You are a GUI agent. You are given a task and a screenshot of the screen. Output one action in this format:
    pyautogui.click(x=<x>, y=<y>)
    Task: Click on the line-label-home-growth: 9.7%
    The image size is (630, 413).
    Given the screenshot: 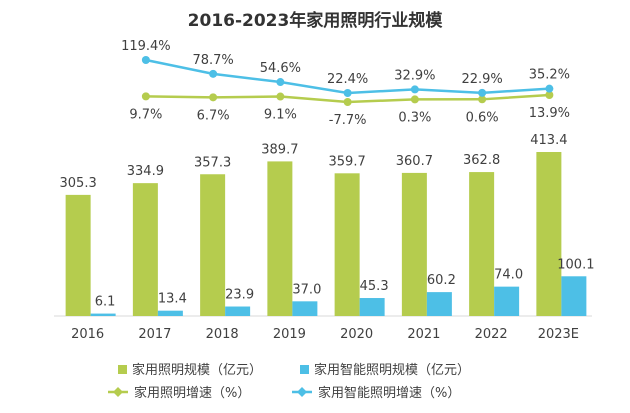 What is the action you would take?
    pyautogui.click(x=145, y=114)
    